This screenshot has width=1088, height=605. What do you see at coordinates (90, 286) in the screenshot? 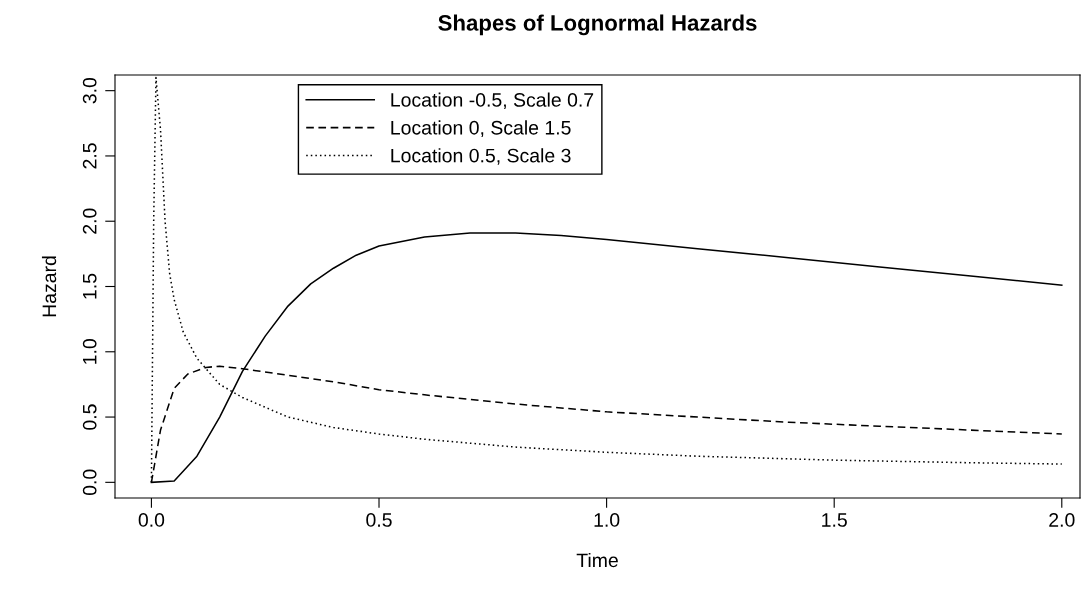
I see `y-tick-label: 1.5` at bounding box center [90, 286].